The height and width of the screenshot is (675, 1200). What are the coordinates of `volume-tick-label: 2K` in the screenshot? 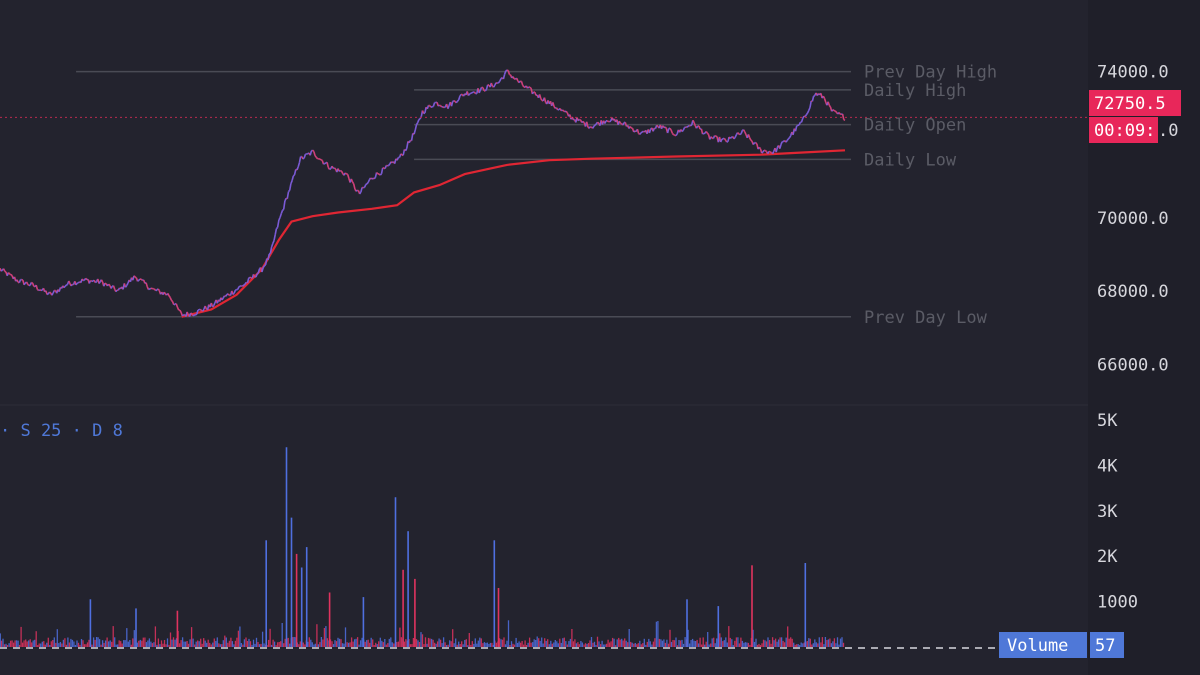 It's located at (1107, 557).